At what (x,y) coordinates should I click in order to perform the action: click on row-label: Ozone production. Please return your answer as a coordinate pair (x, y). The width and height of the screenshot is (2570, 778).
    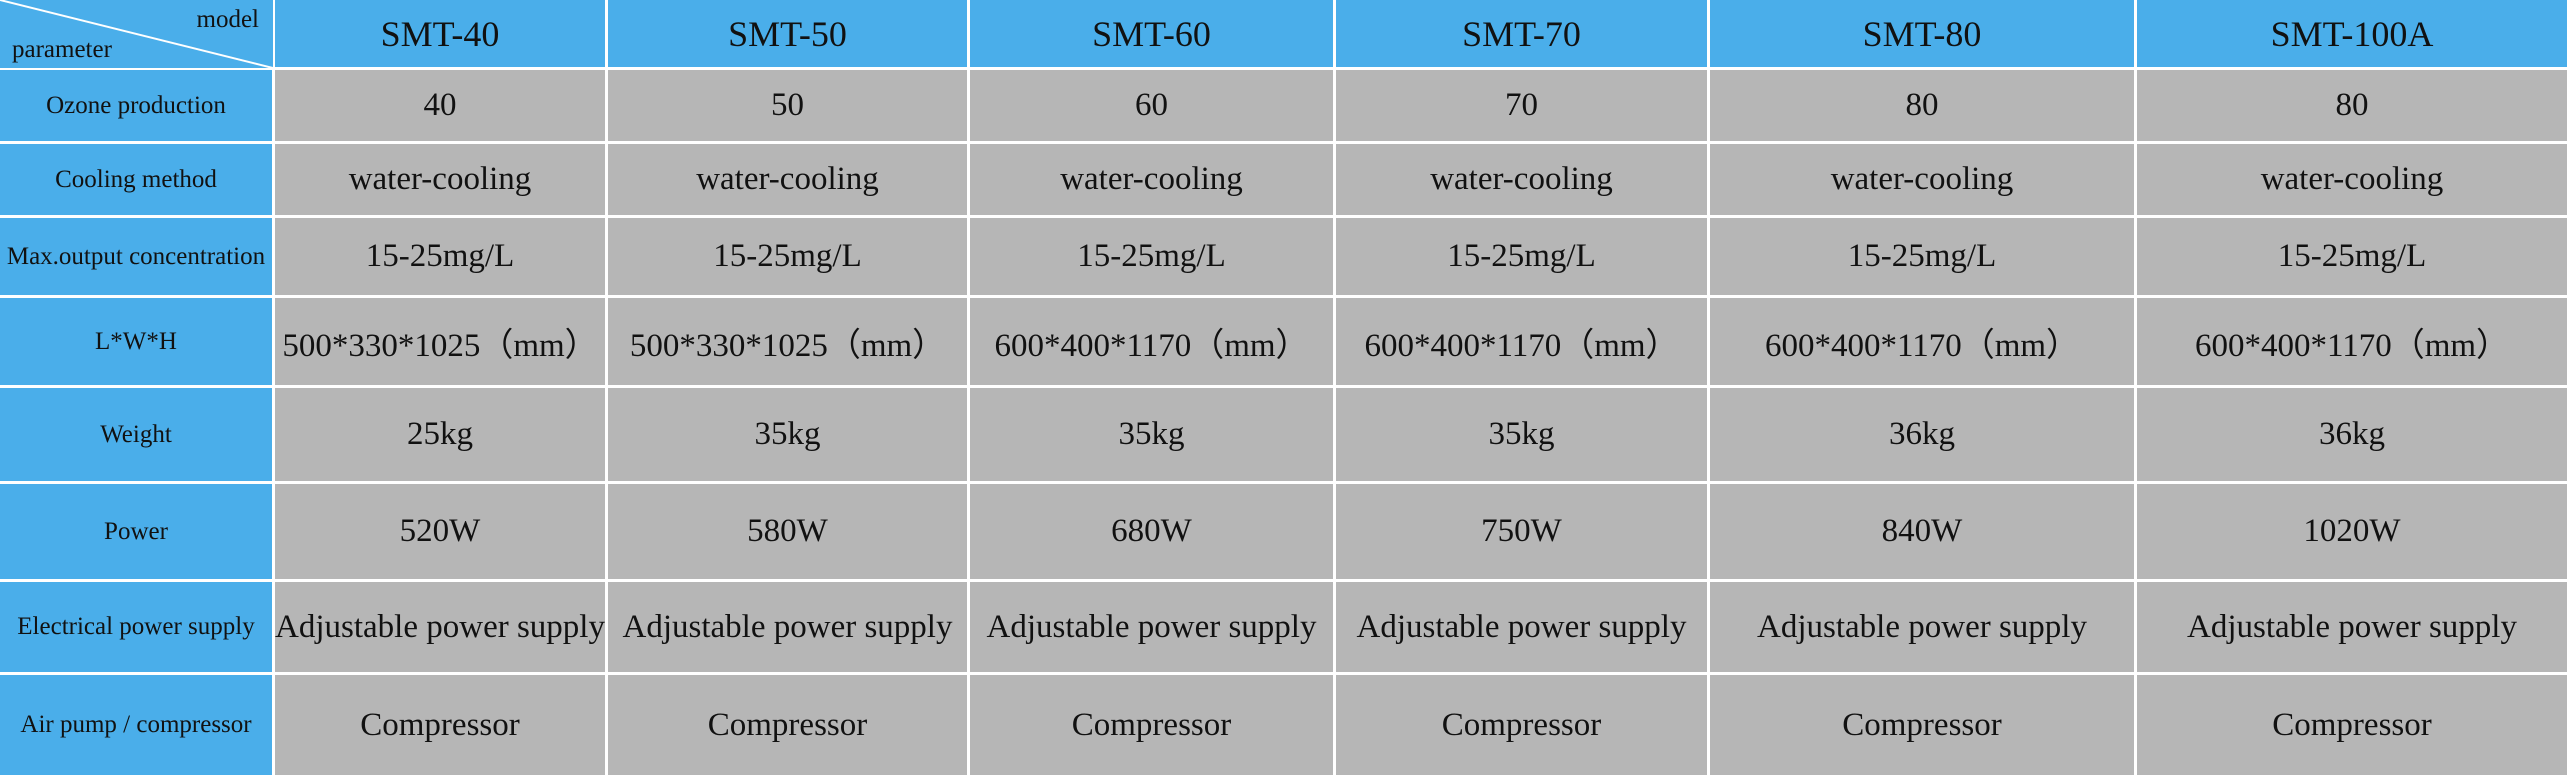
    Looking at the image, I should click on (136, 105).